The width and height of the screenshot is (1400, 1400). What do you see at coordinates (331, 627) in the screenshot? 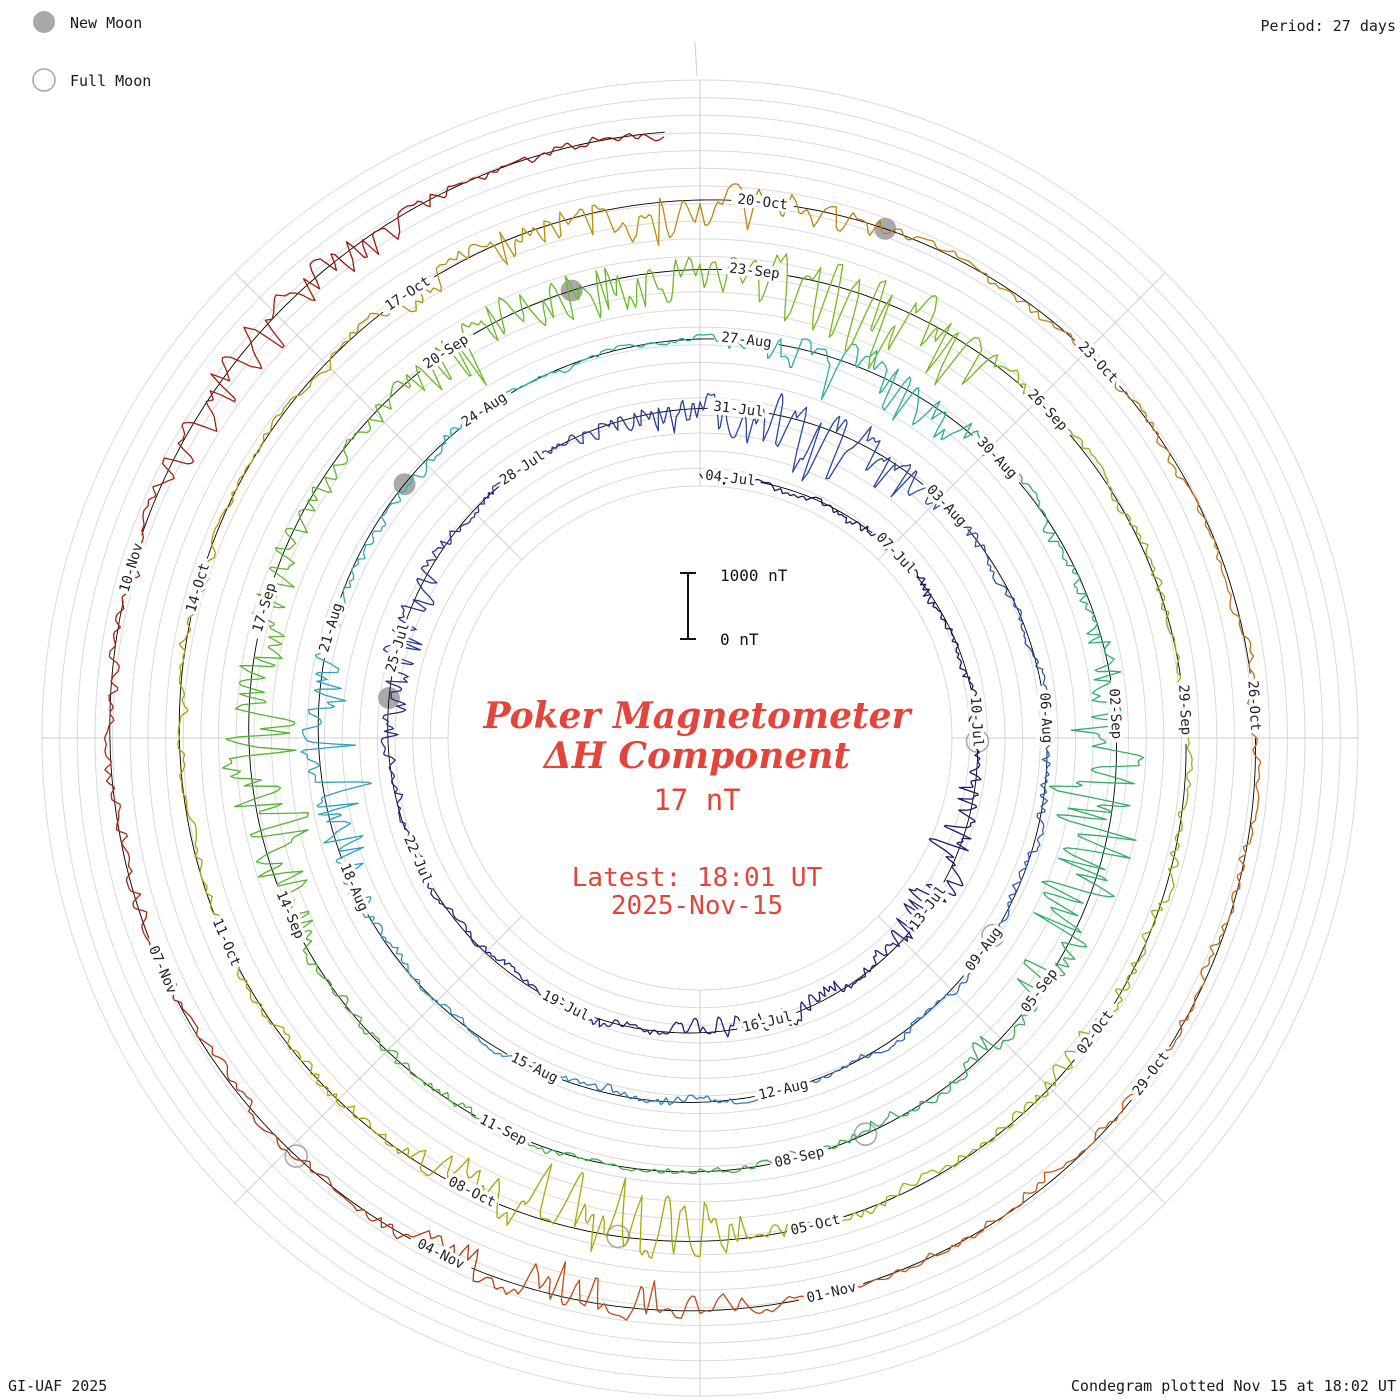
I see `date-label: 21-Aug` at bounding box center [331, 627].